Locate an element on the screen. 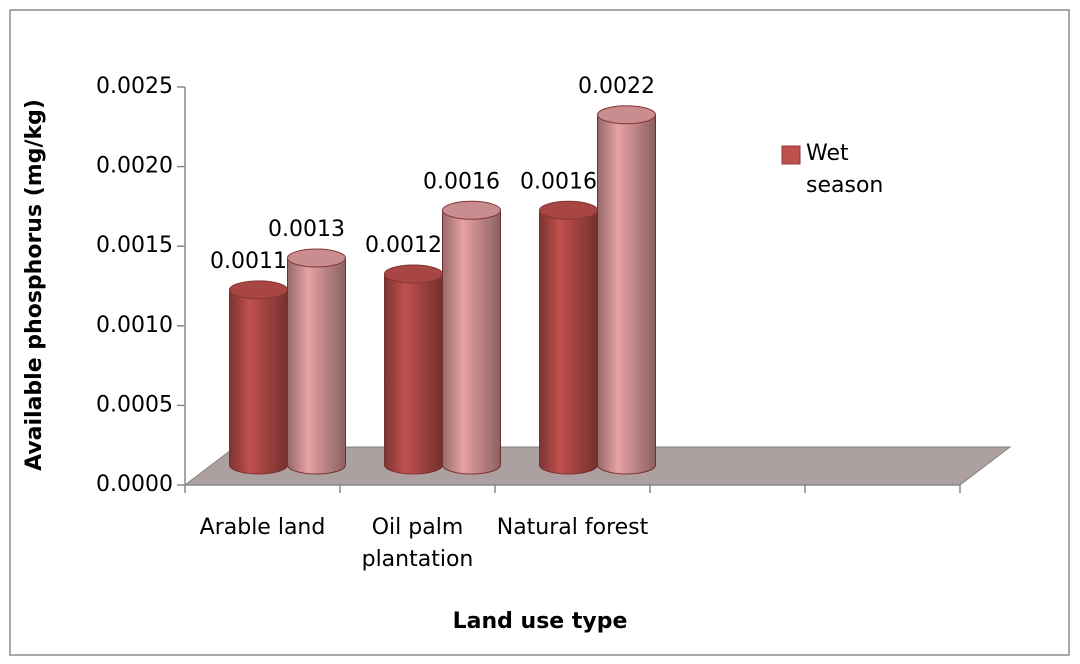 The height and width of the screenshot is (664, 1080). x-tick-label: Arable land is located at coordinates (262, 527).